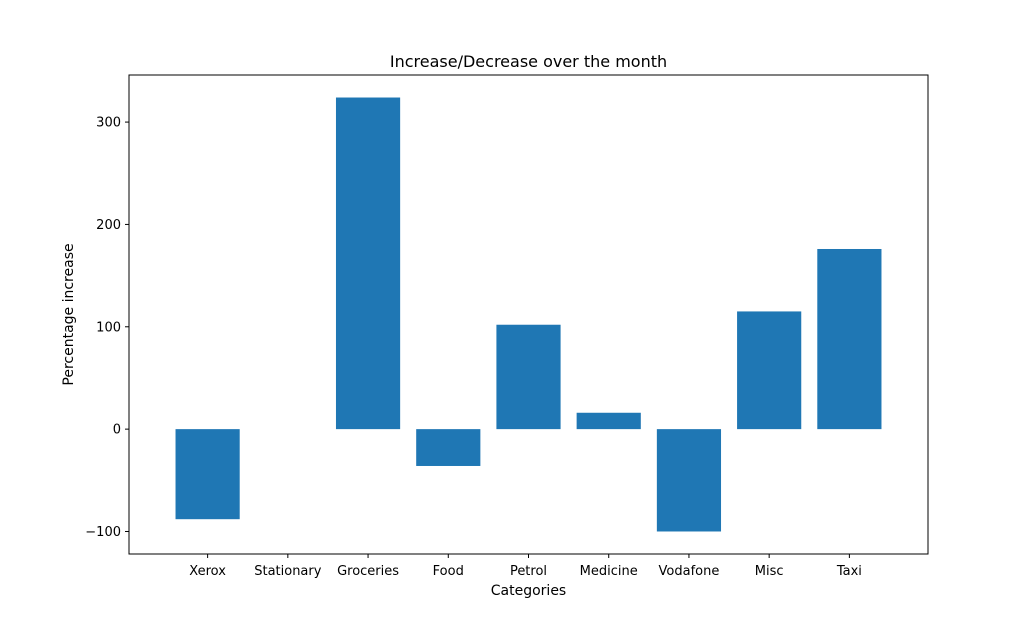  Describe the element at coordinates (528, 61) in the screenshot. I see `chart-title: Increase/Decrease over the month` at that location.